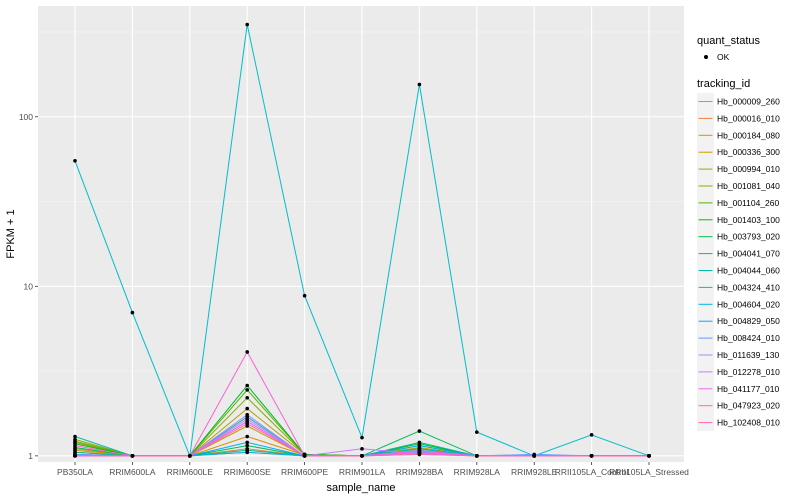  I want to click on legend-label-Hb_012278_010: Hb_012278_010, so click(748, 372).